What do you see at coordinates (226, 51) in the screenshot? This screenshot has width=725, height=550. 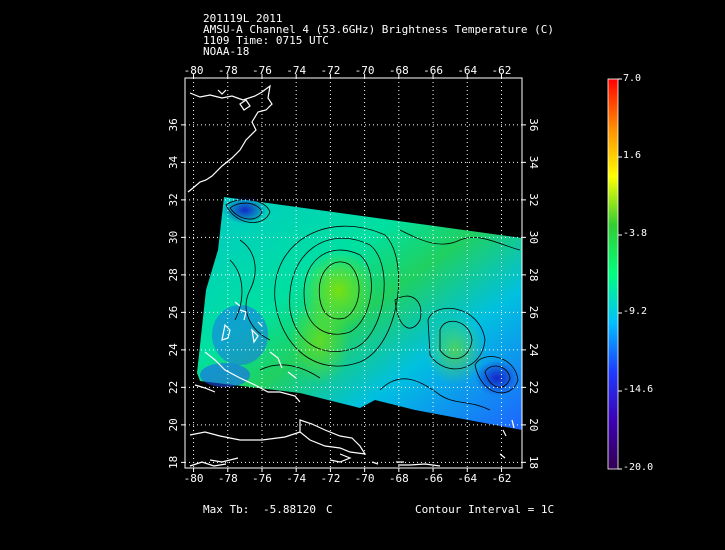 I see `title-line-4: NOAA-18` at bounding box center [226, 51].